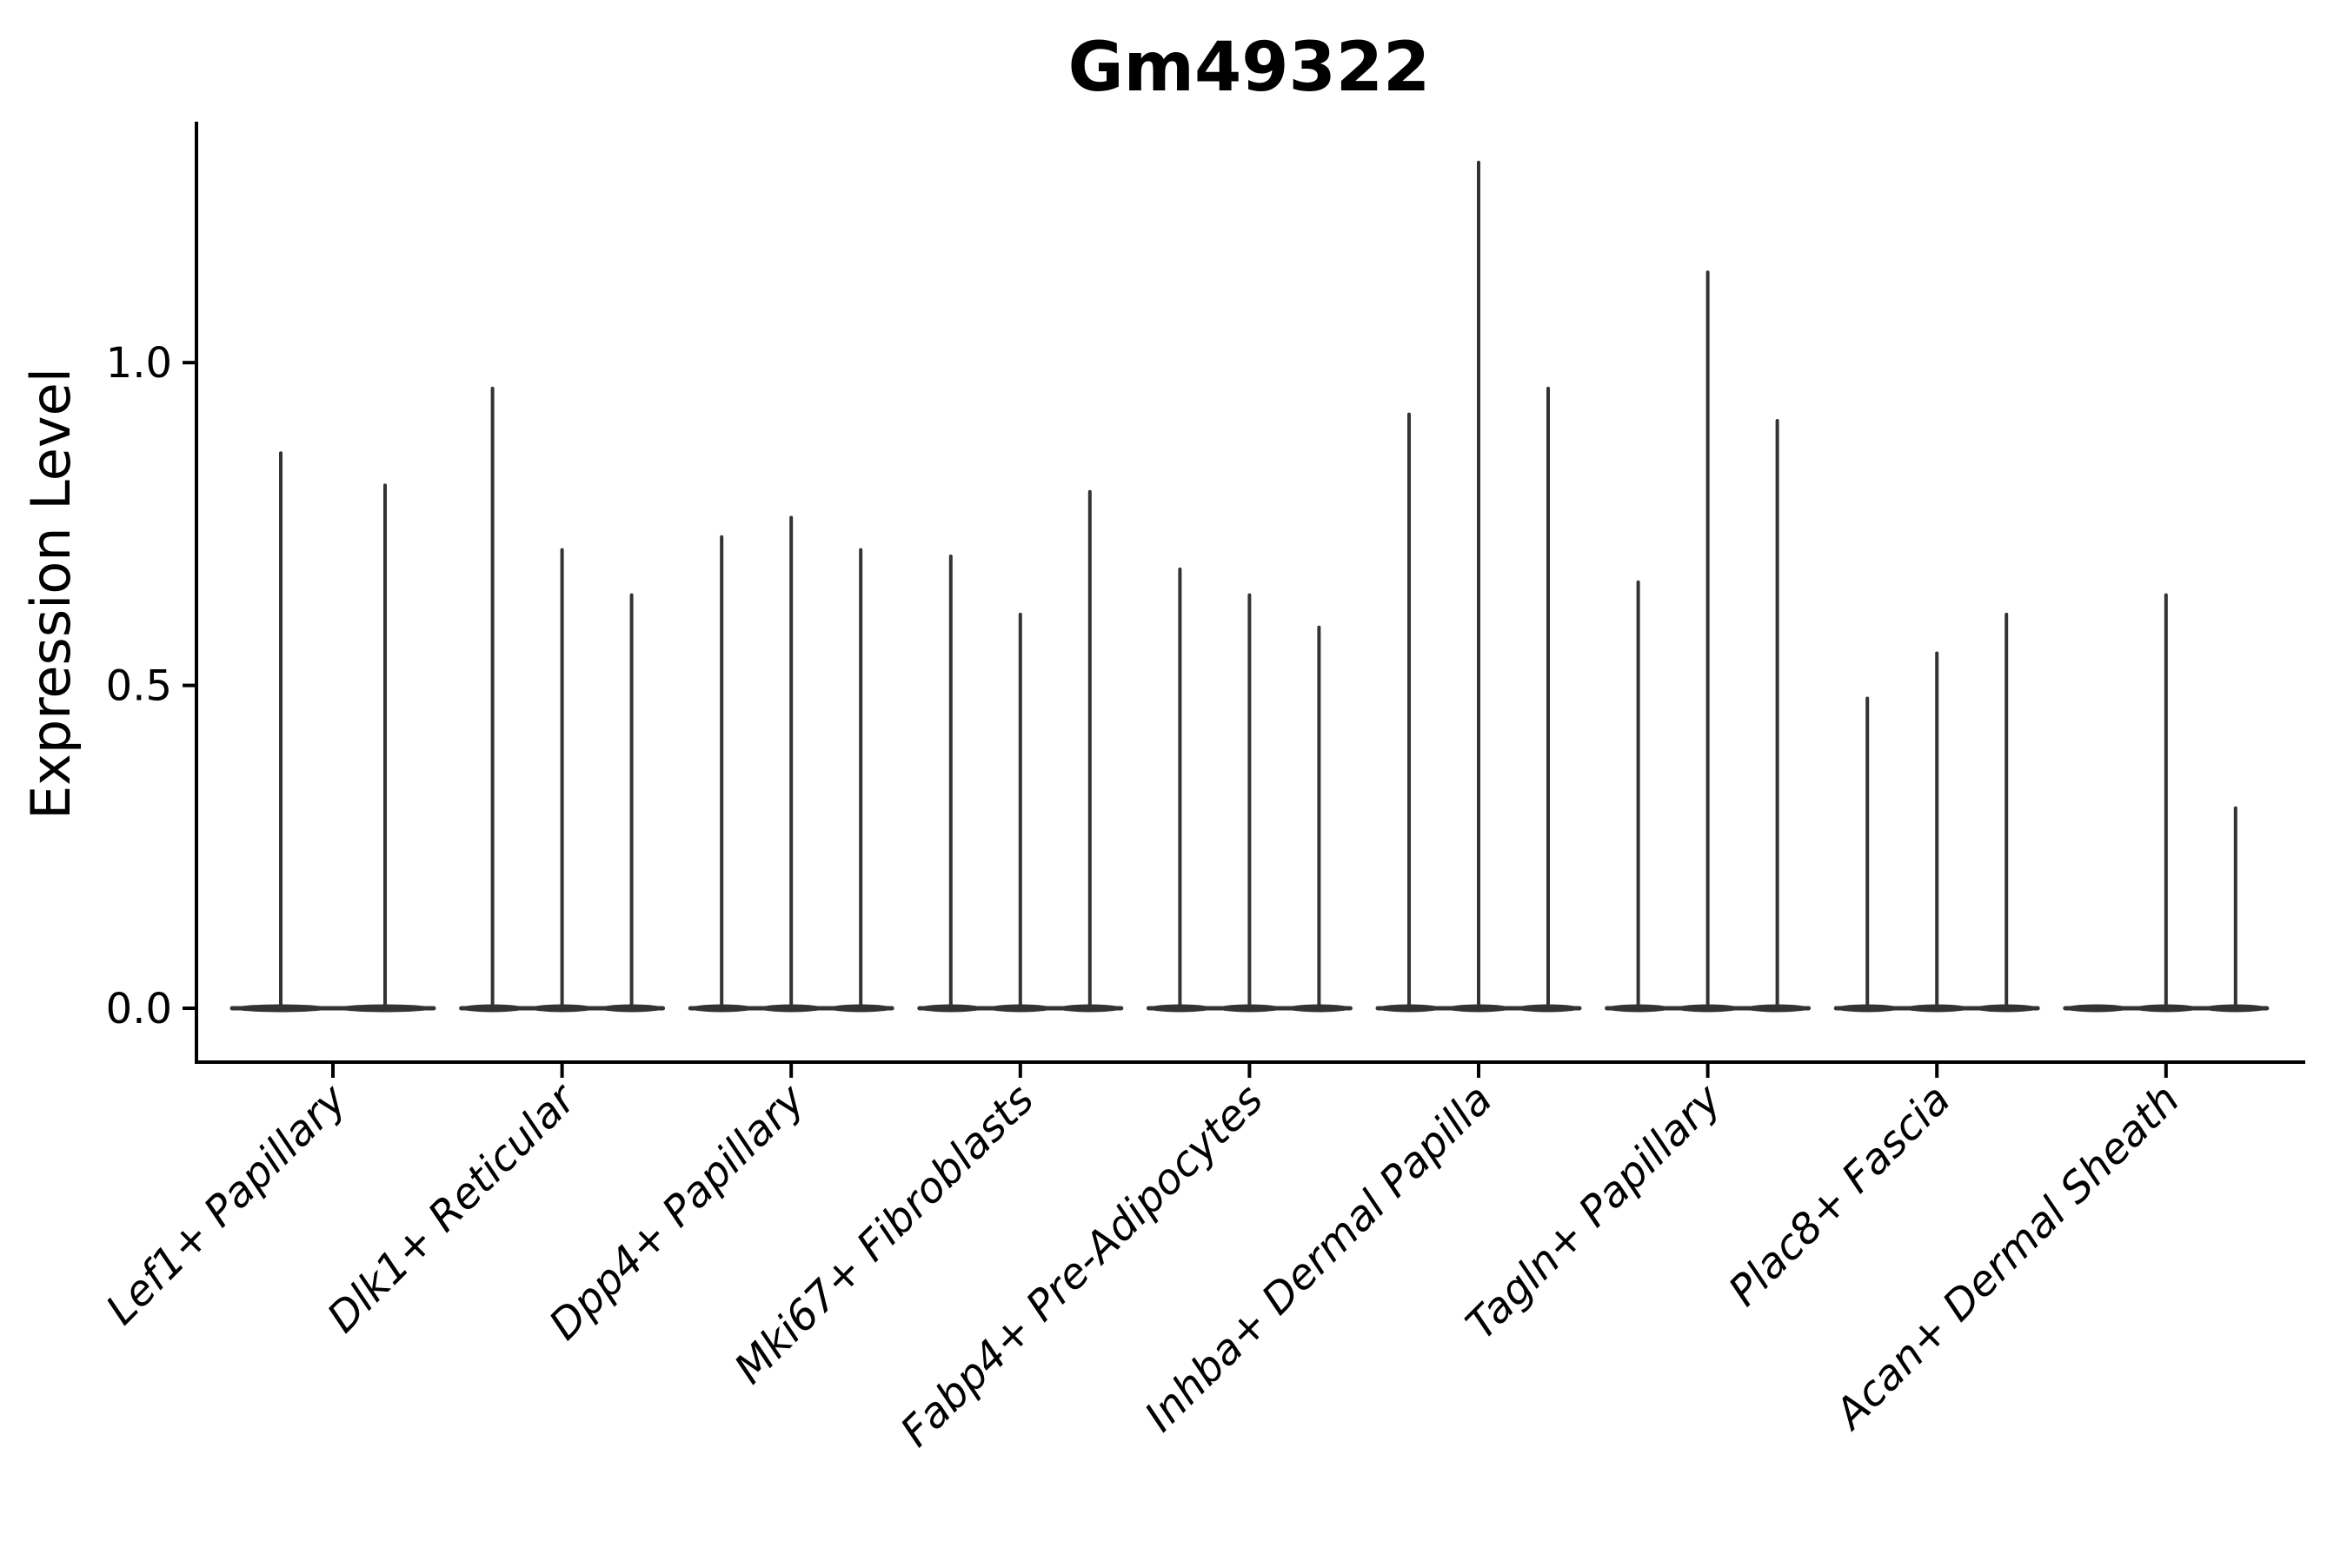  I want to click on y-tick-label: 0.5, so click(139, 686).